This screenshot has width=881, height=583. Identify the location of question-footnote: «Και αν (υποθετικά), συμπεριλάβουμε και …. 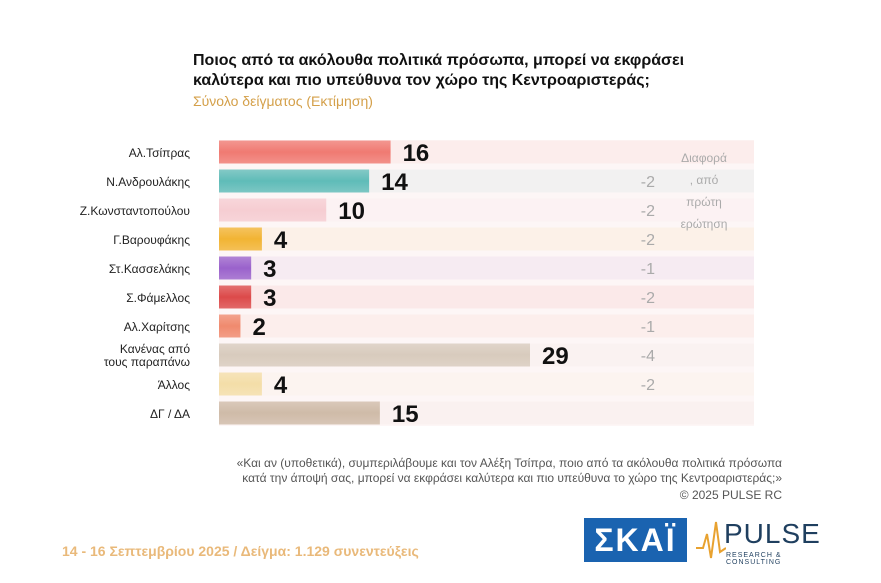
(466, 471).